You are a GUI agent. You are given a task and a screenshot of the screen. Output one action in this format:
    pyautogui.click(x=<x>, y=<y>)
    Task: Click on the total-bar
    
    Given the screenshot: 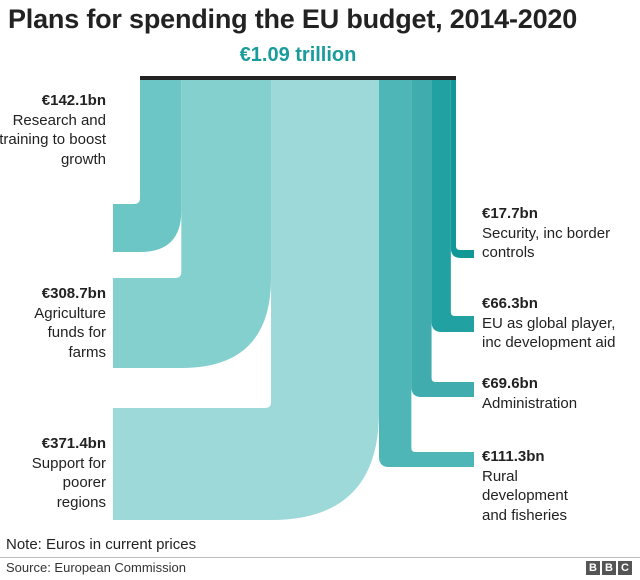 What is the action you would take?
    pyautogui.click(x=298, y=78)
    